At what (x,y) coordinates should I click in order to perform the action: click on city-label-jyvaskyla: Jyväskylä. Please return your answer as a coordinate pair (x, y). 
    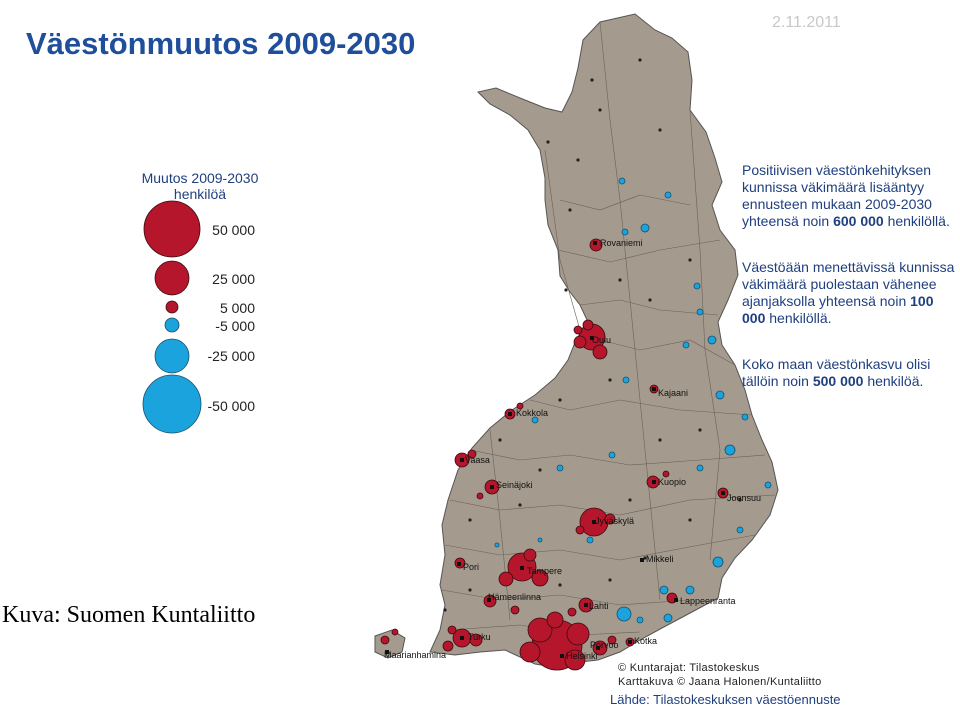
    Looking at the image, I should click on (615, 521).